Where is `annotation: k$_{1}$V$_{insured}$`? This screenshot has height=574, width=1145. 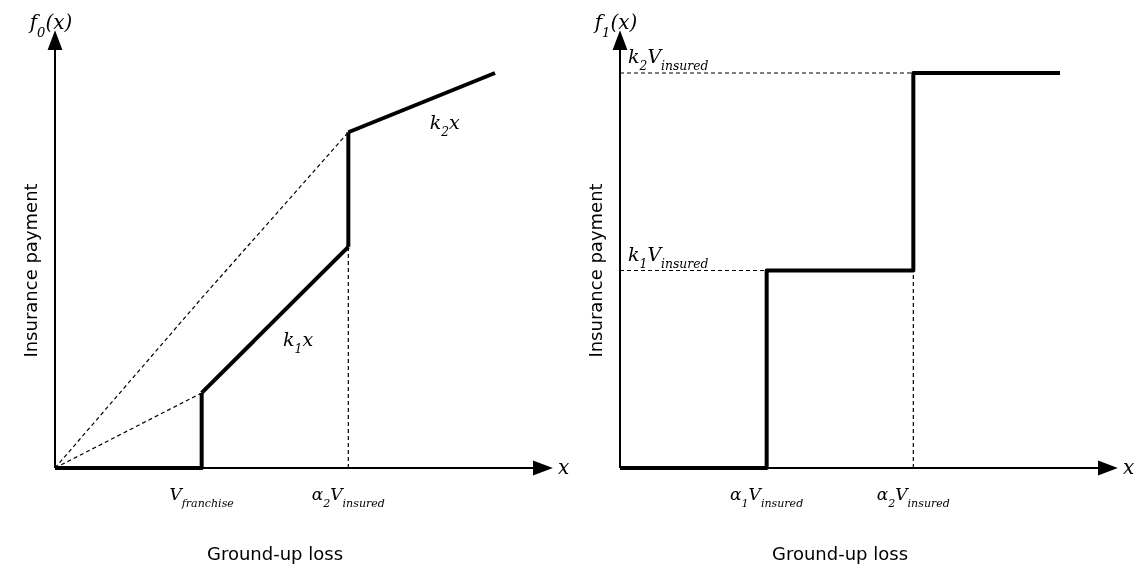 annotation: k$_{1}$V$_{insured}$ is located at coordinates (668, 256).